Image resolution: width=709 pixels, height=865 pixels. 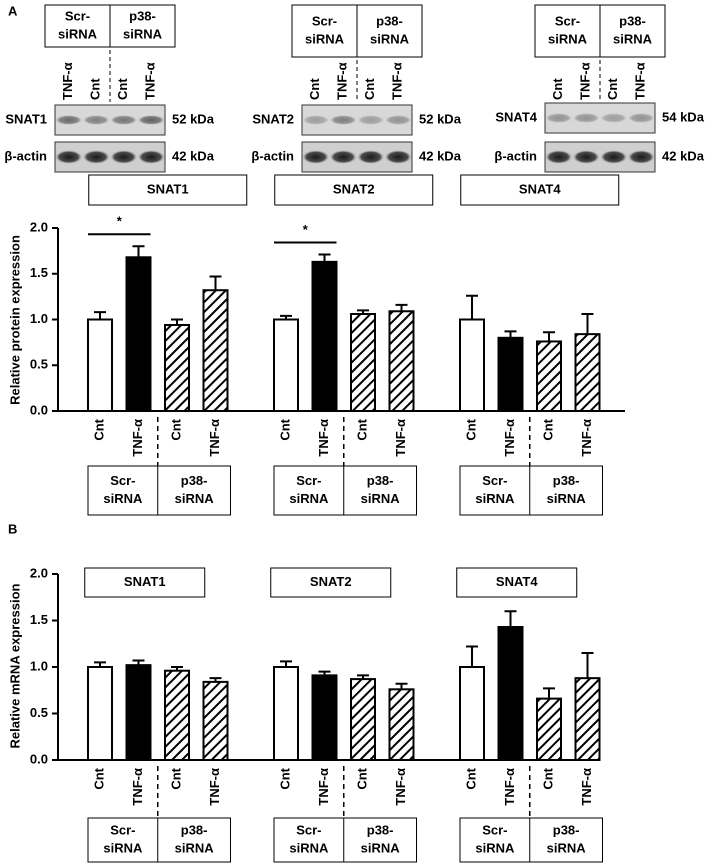 What do you see at coordinates (39, 665) in the screenshot?
I see `y-tick-label: 1.0` at bounding box center [39, 665].